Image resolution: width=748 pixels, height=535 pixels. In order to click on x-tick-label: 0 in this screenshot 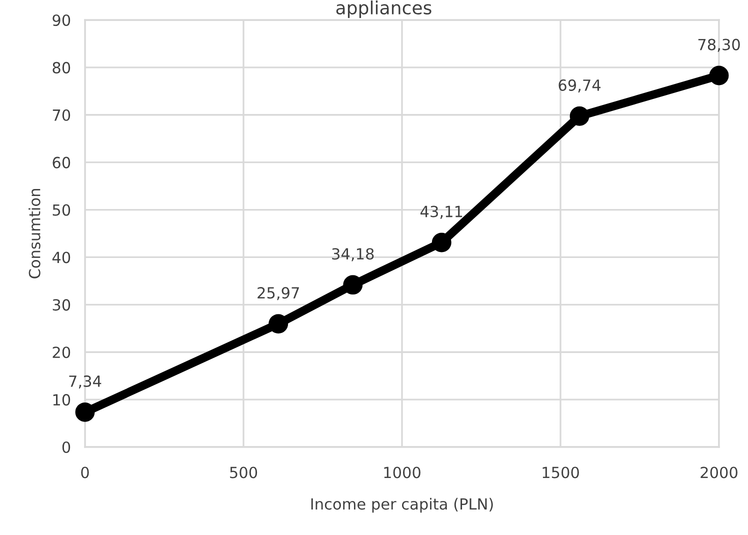, I will do `click(85, 472)`.